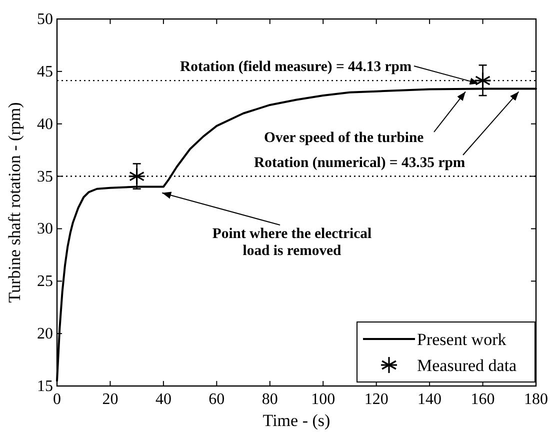 This screenshot has height=432, width=550. I want to click on y-tick-label: 40, so click(45, 124).